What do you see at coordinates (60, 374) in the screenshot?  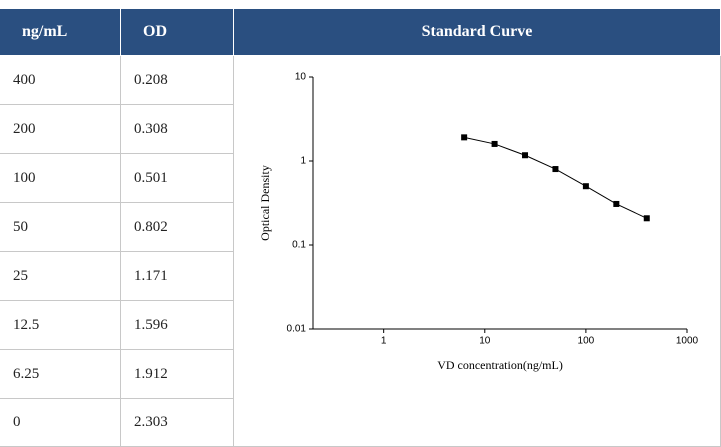 I see `table-cell: 6.25` at bounding box center [60, 374].